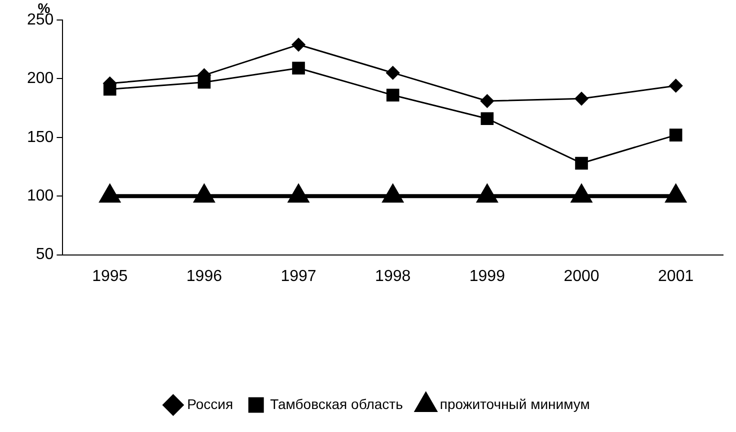 The height and width of the screenshot is (432, 736). What do you see at coordinates (210, 404) in the screenshot?
I see `legend-label: Россия` at bounding box center [210, 404].